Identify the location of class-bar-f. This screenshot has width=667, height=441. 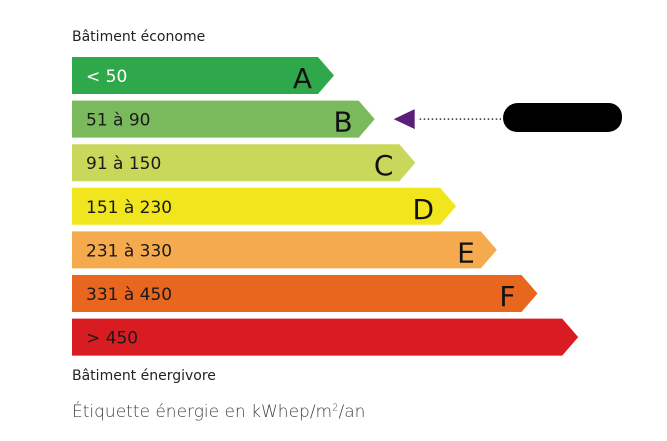
(305, 293).